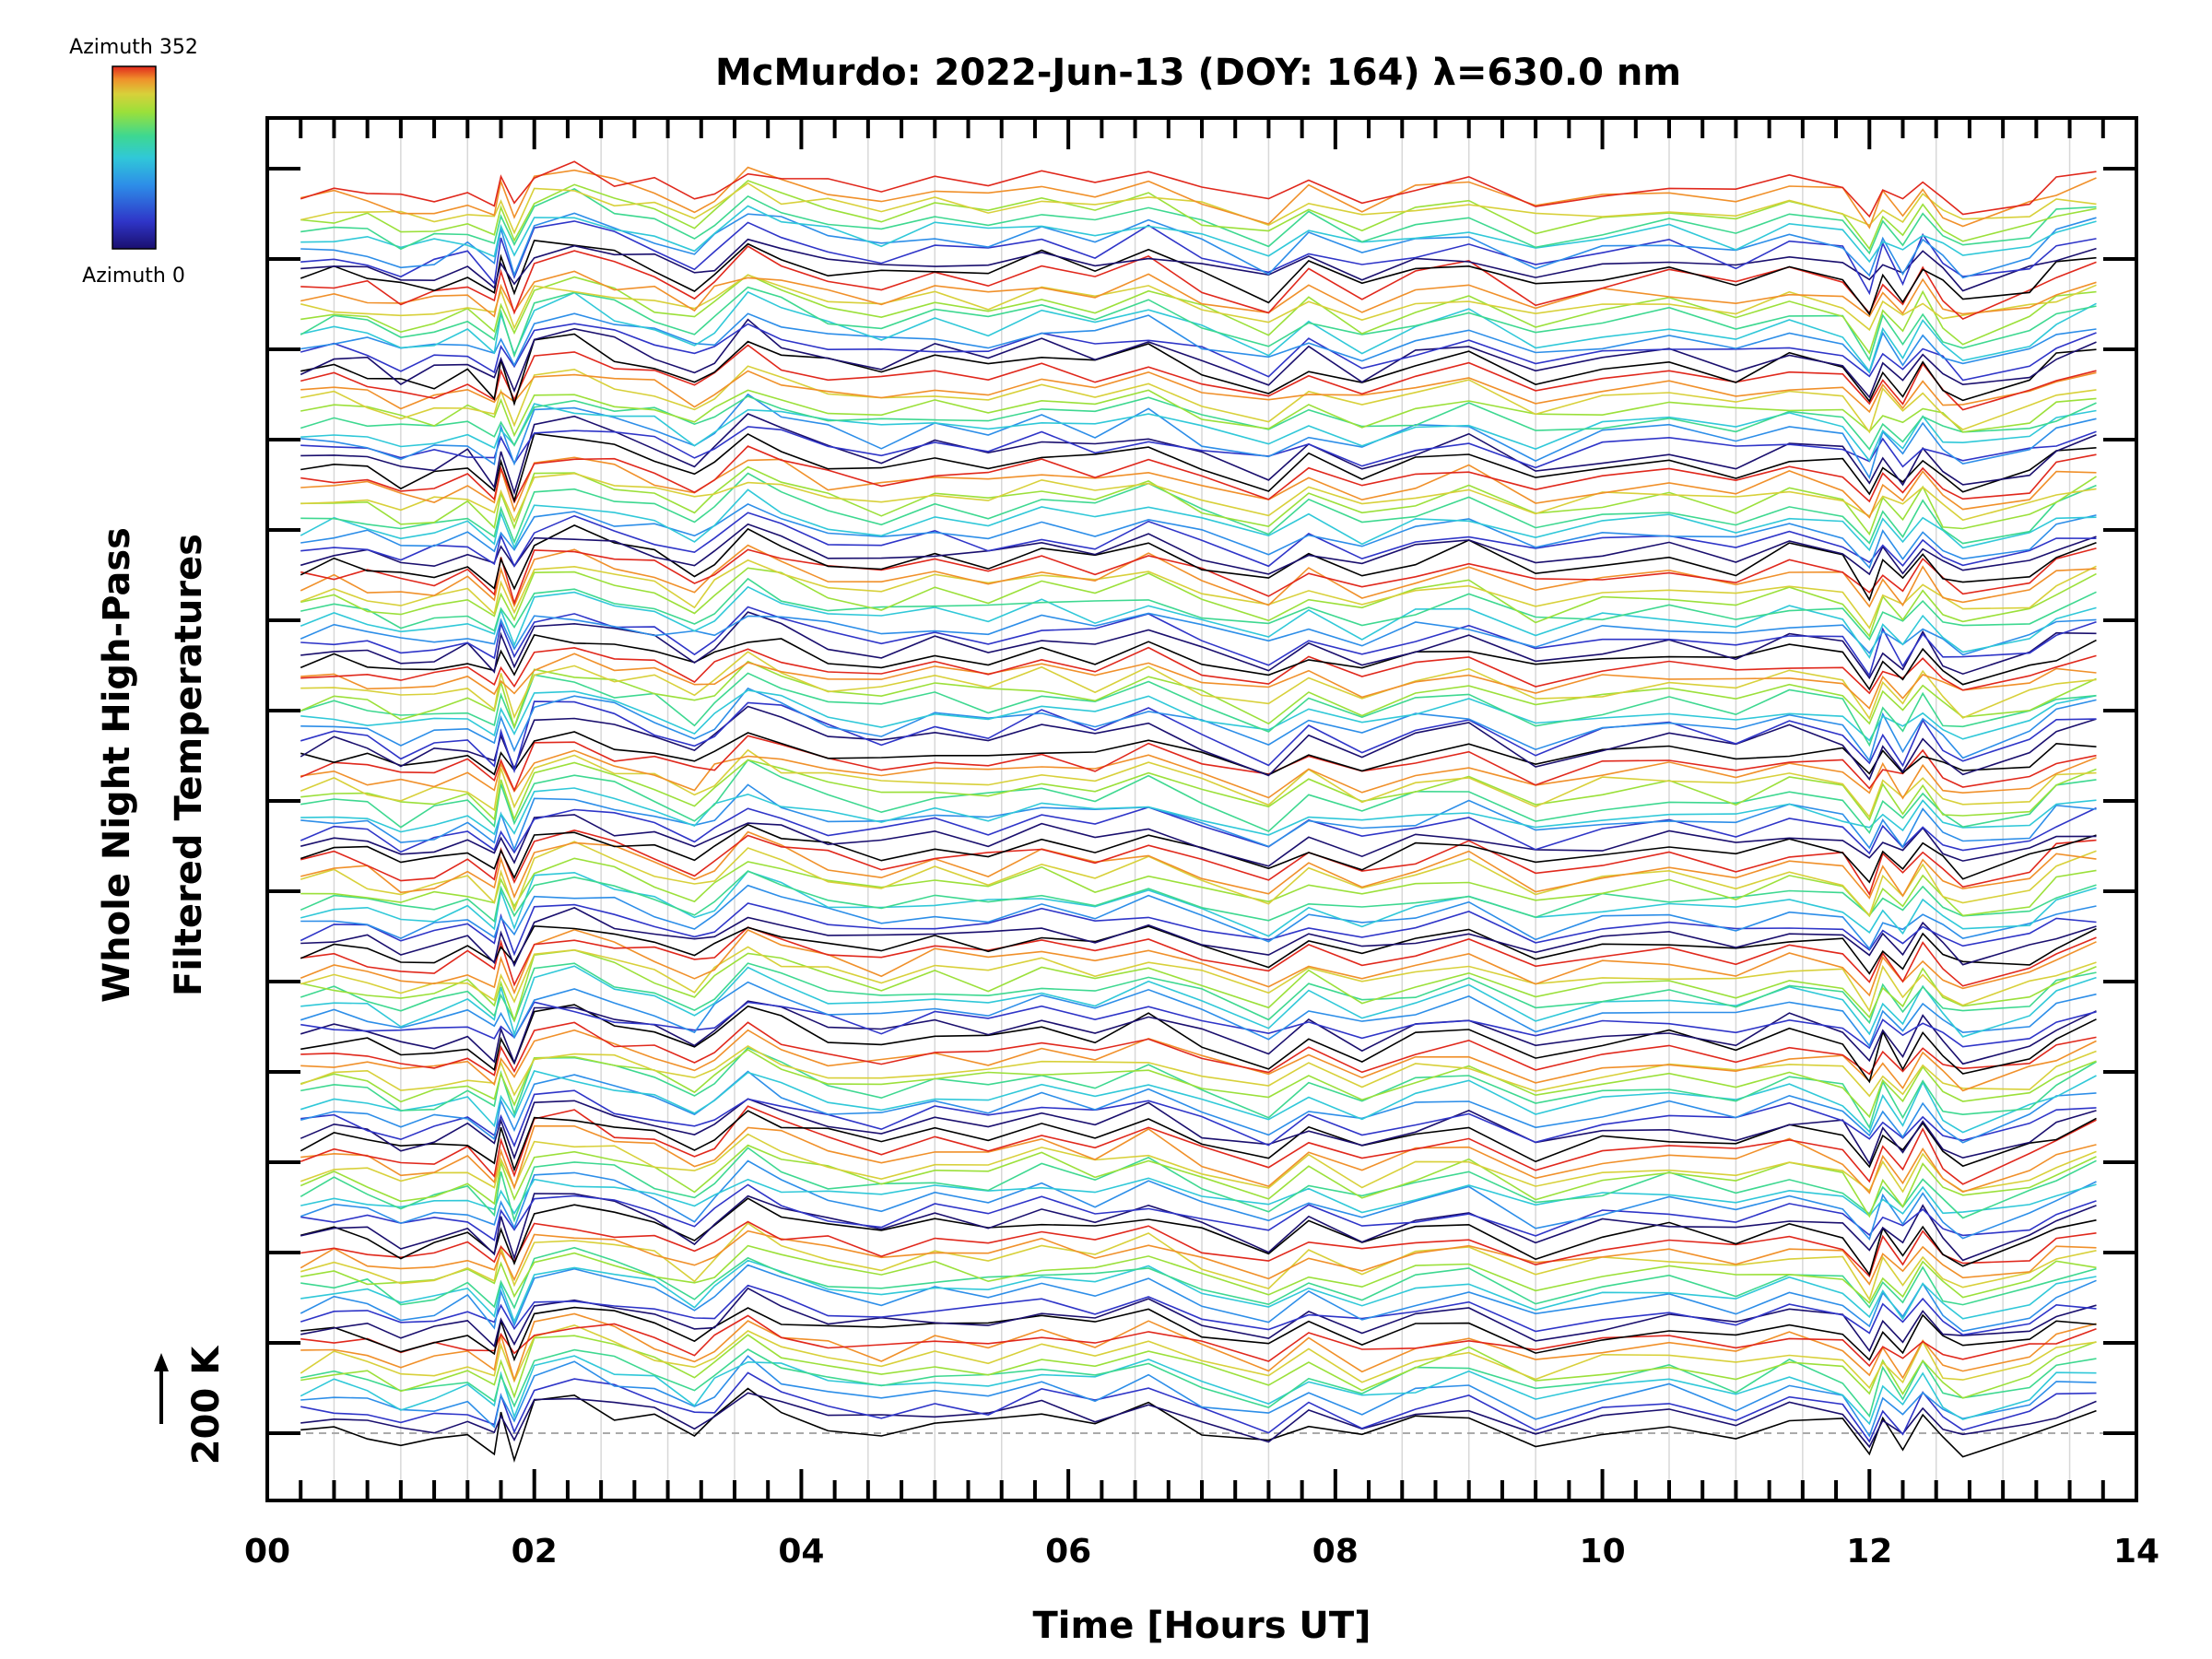 The width and height of the screenshot is (2212, 1659). I want to click on x-tick-label: 08, so click(1335, 1552).